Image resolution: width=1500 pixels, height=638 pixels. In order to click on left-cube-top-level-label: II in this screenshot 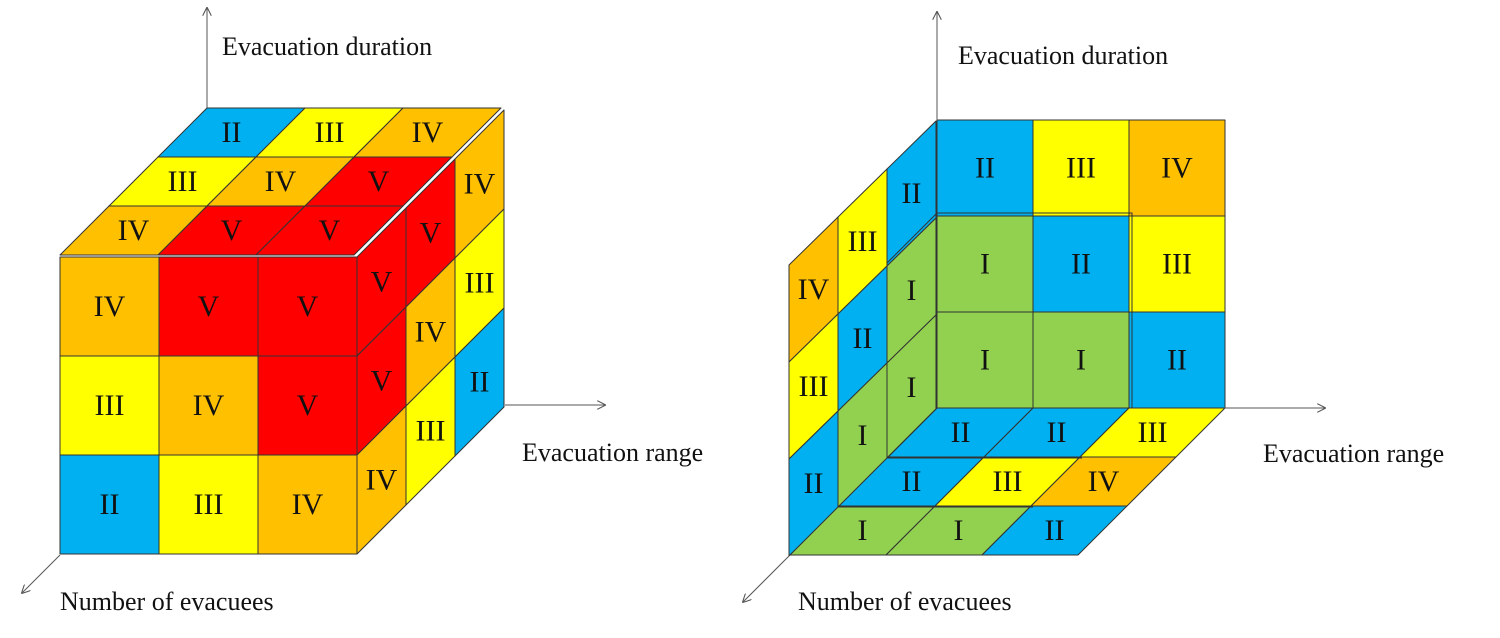, I will do `click(232, 132)`.